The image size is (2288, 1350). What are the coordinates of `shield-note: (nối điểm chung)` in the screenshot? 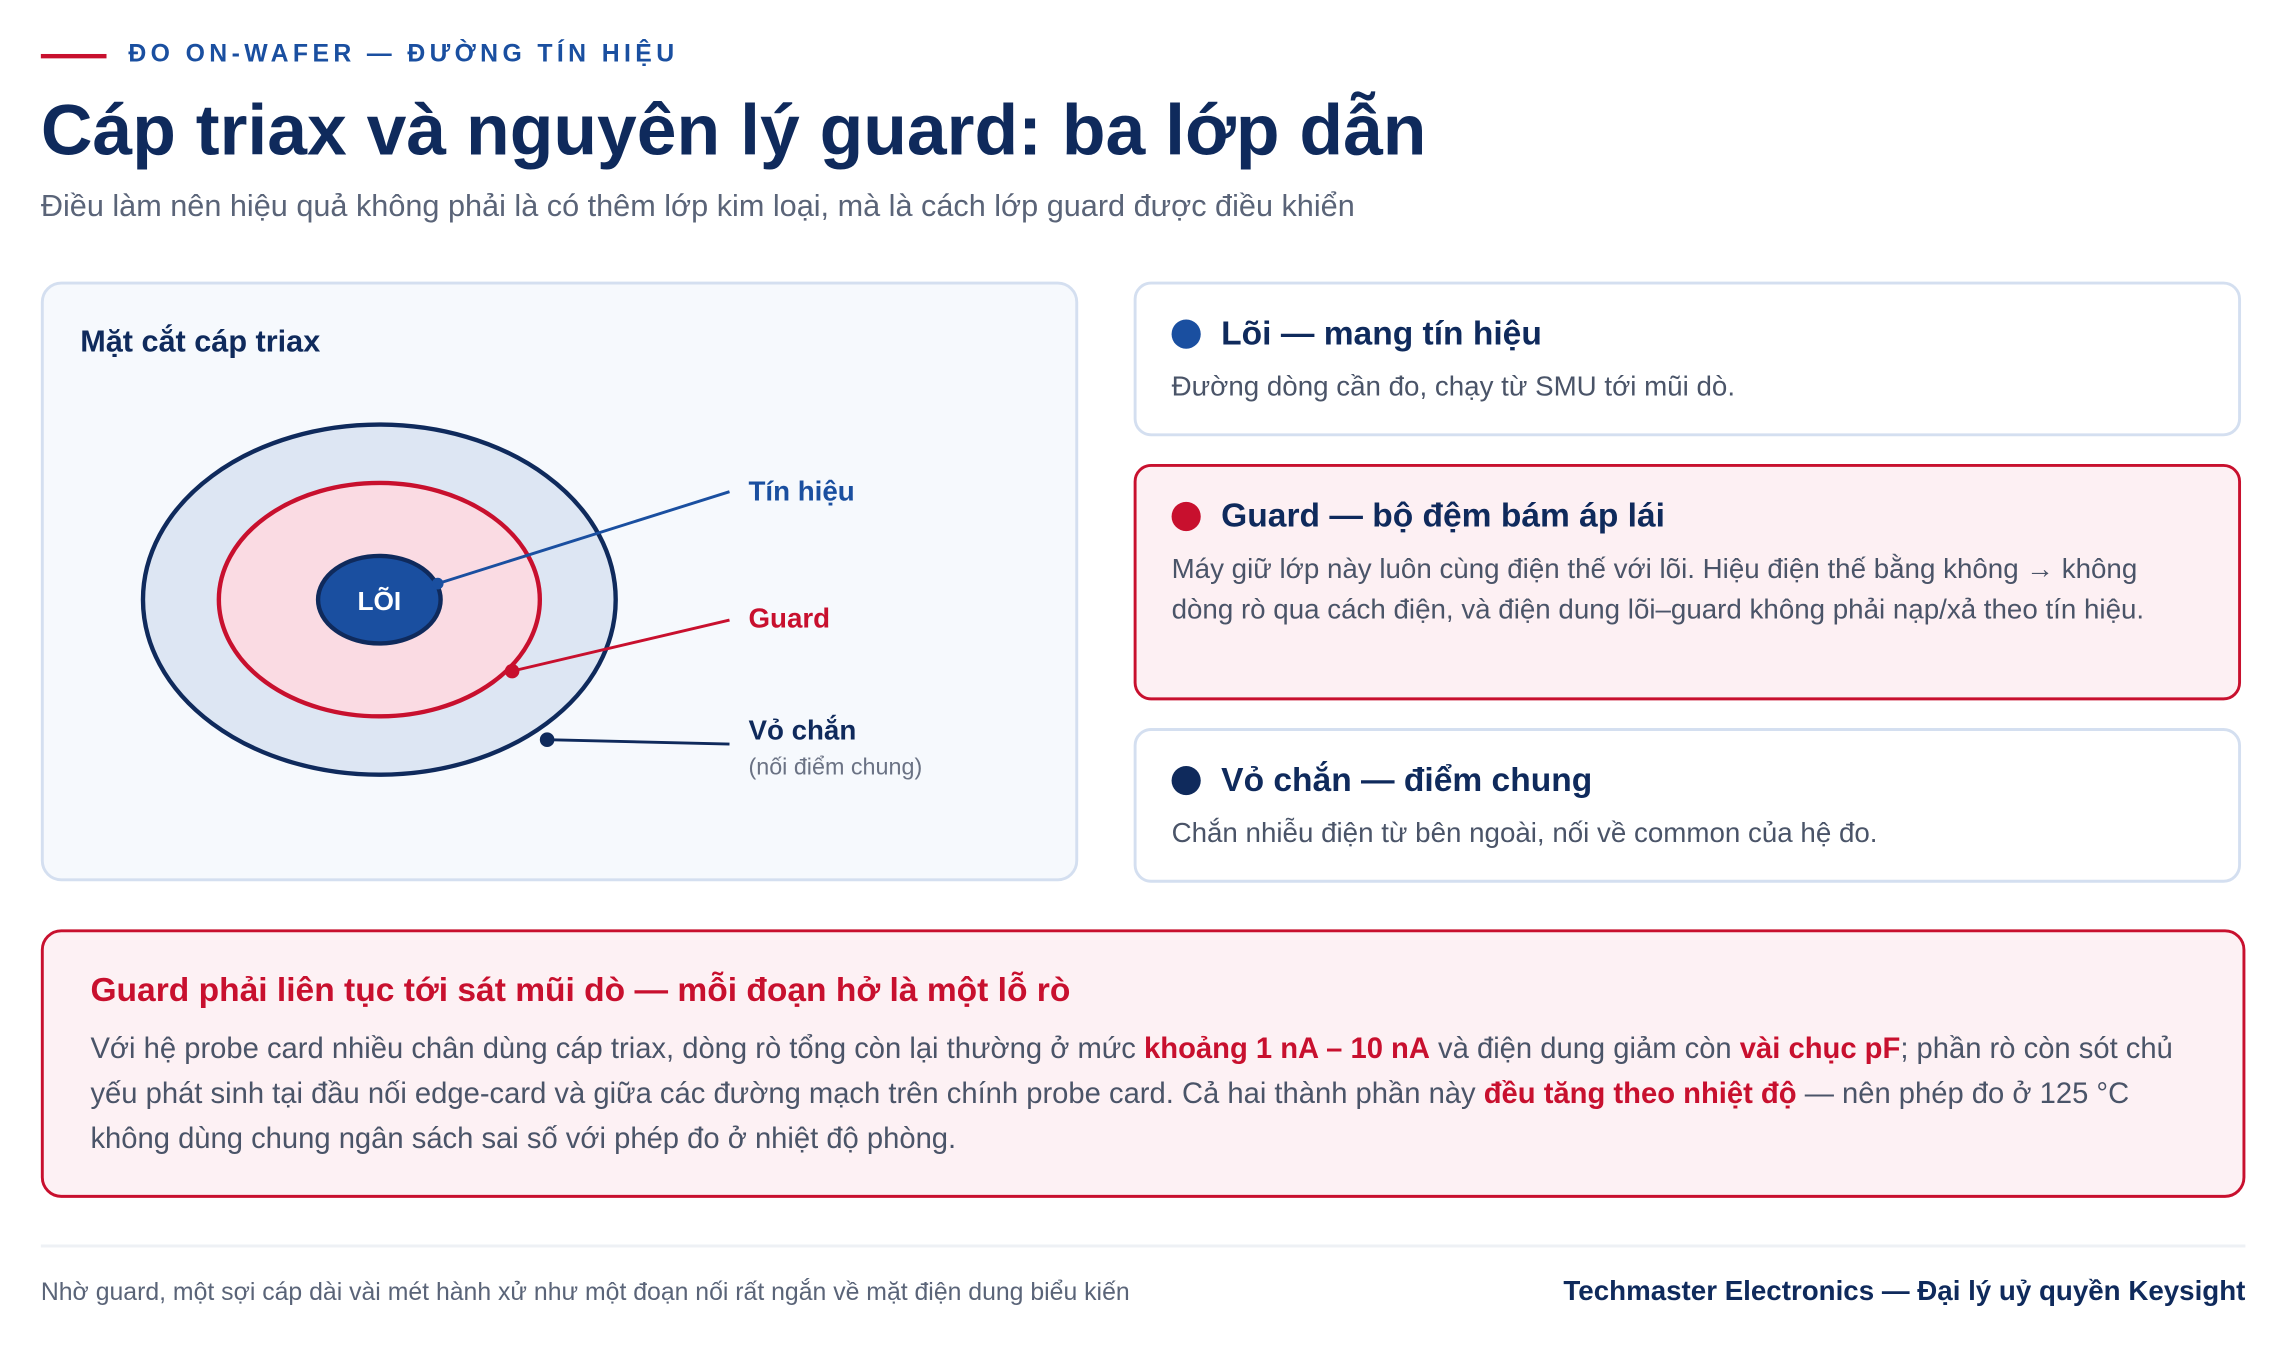 It's located at (835, 767).